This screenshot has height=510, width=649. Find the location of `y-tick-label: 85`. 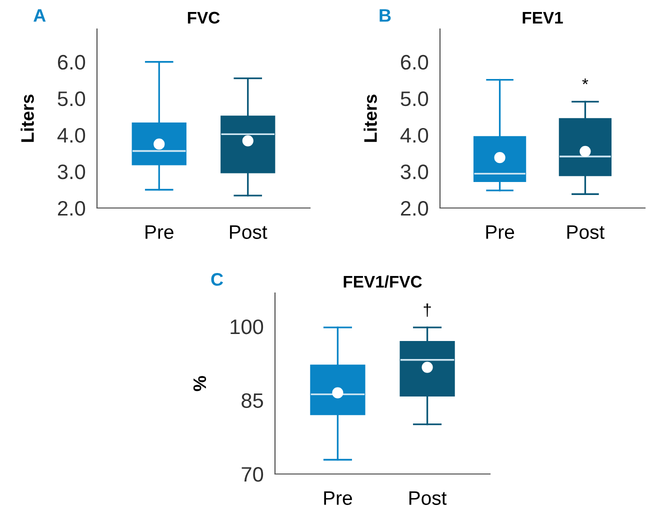

y-tick-label: 85 is located at coordinates (253, 400).